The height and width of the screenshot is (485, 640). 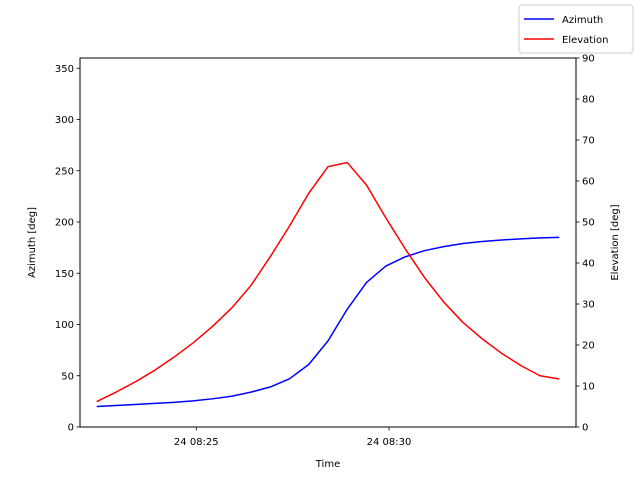 What do you see at coordinates (615, 242) in the screenshot?
I see `right-y-axis-label: Elevation [deg]` at bounding box center [615, 242].